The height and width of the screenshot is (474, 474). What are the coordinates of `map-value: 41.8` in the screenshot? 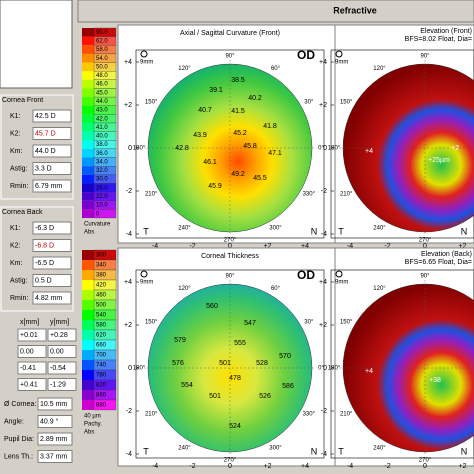 It's located at (270, 126).